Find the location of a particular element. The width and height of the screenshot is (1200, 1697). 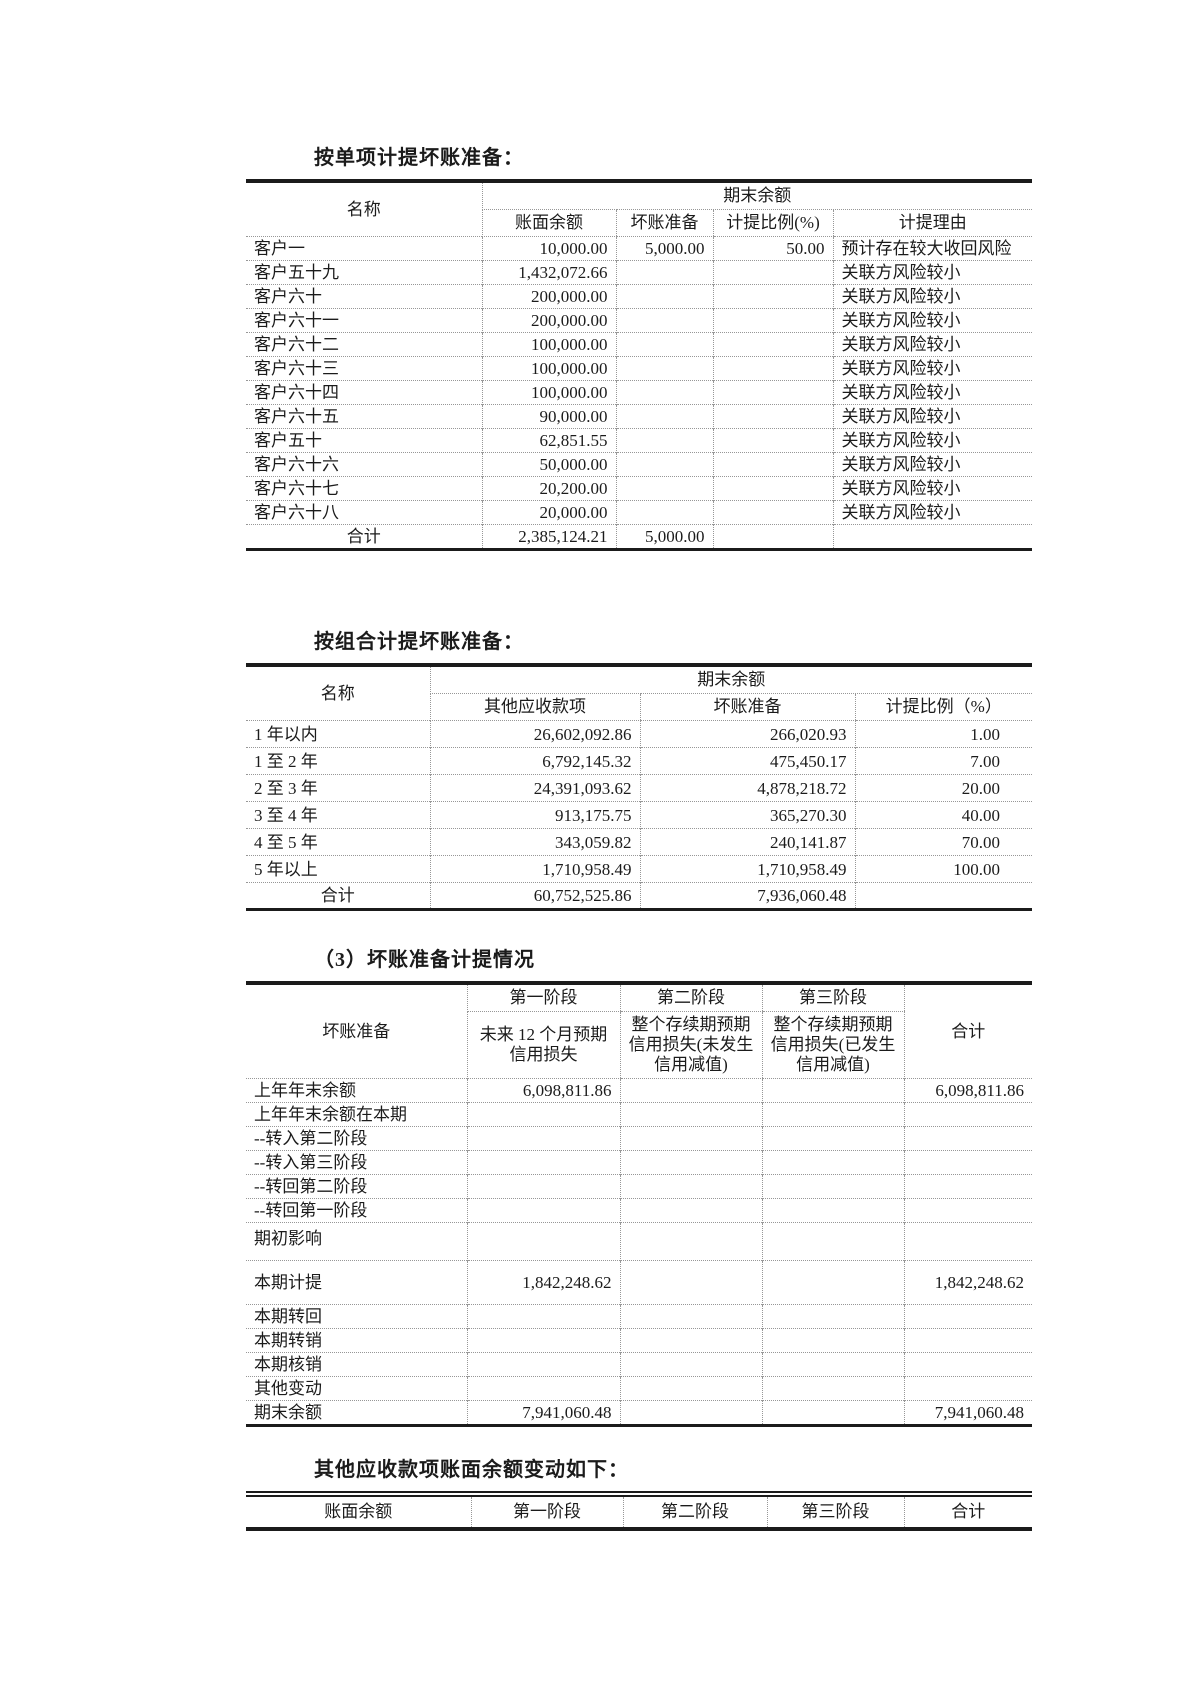

table-row: 客户六十八 20,000.00 关联方风险较小 is located at coordinates (639, 512).